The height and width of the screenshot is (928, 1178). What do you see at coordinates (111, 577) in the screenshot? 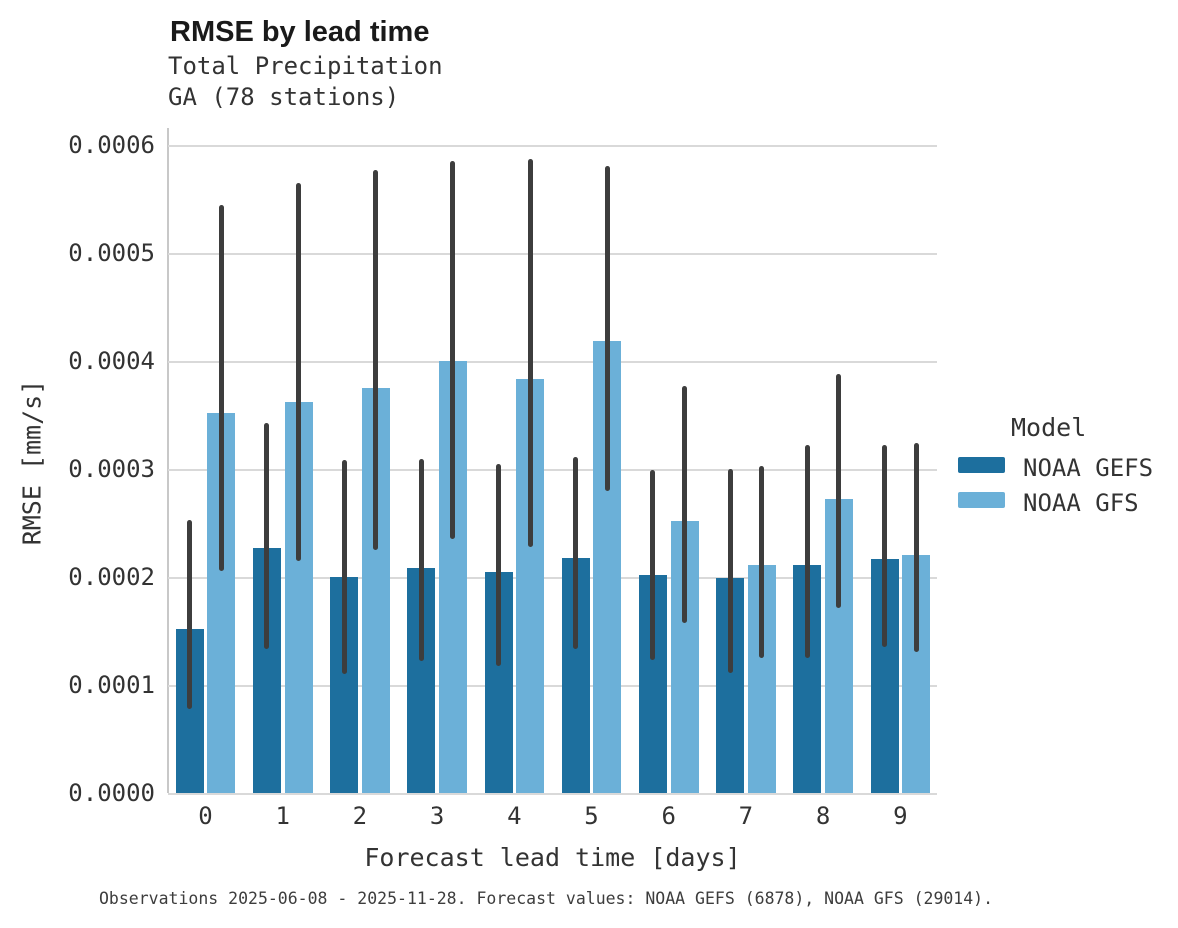
I see `y-tick-label: 0.0002` at bounding box center [111, 577].